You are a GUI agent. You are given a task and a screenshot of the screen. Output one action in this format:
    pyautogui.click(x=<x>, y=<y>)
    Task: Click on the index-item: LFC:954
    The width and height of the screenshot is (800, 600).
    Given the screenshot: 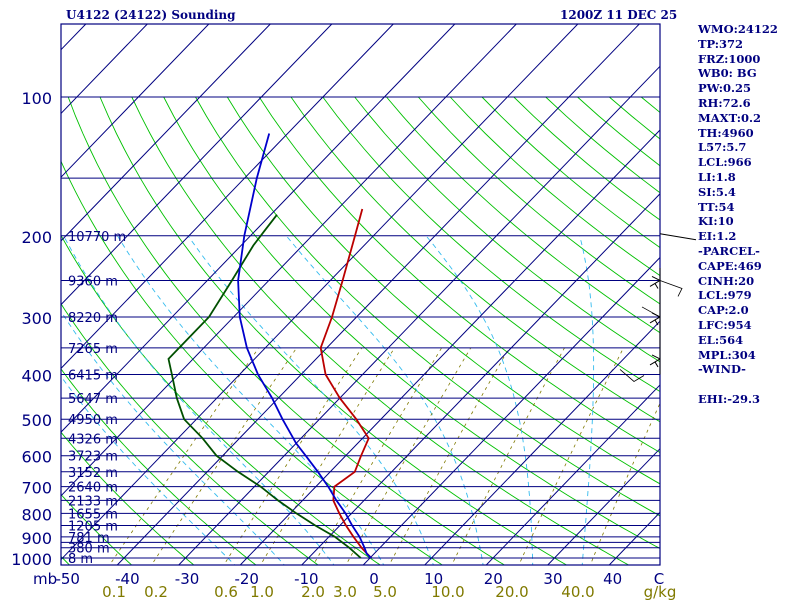 What is the action you would take?
    pyautogui.click(x=725, y=324)
    